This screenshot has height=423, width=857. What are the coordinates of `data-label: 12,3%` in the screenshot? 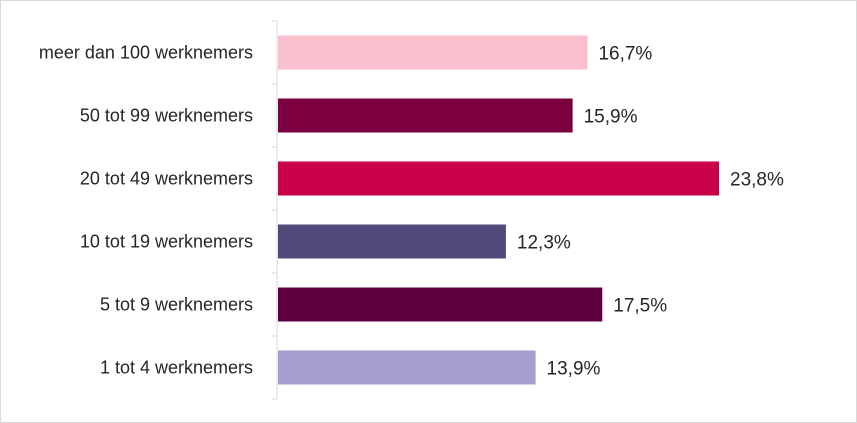 It's located at (544, 243).